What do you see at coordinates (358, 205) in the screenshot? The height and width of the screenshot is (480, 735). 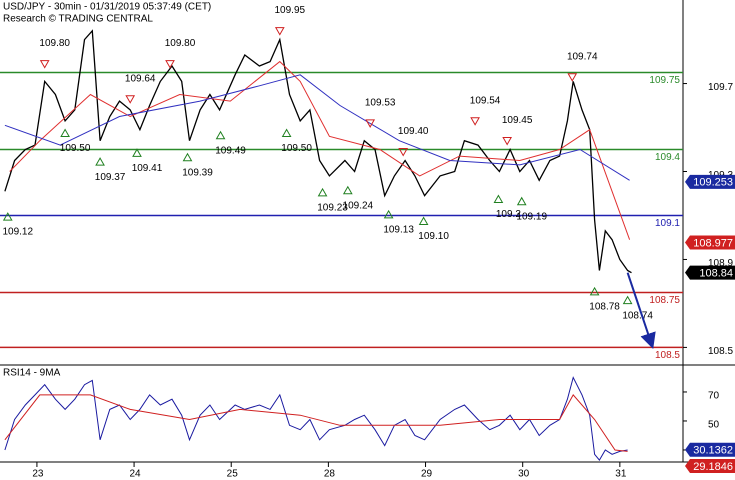 I see `annotation-label: 109.24` at bounding box center [358, 205].